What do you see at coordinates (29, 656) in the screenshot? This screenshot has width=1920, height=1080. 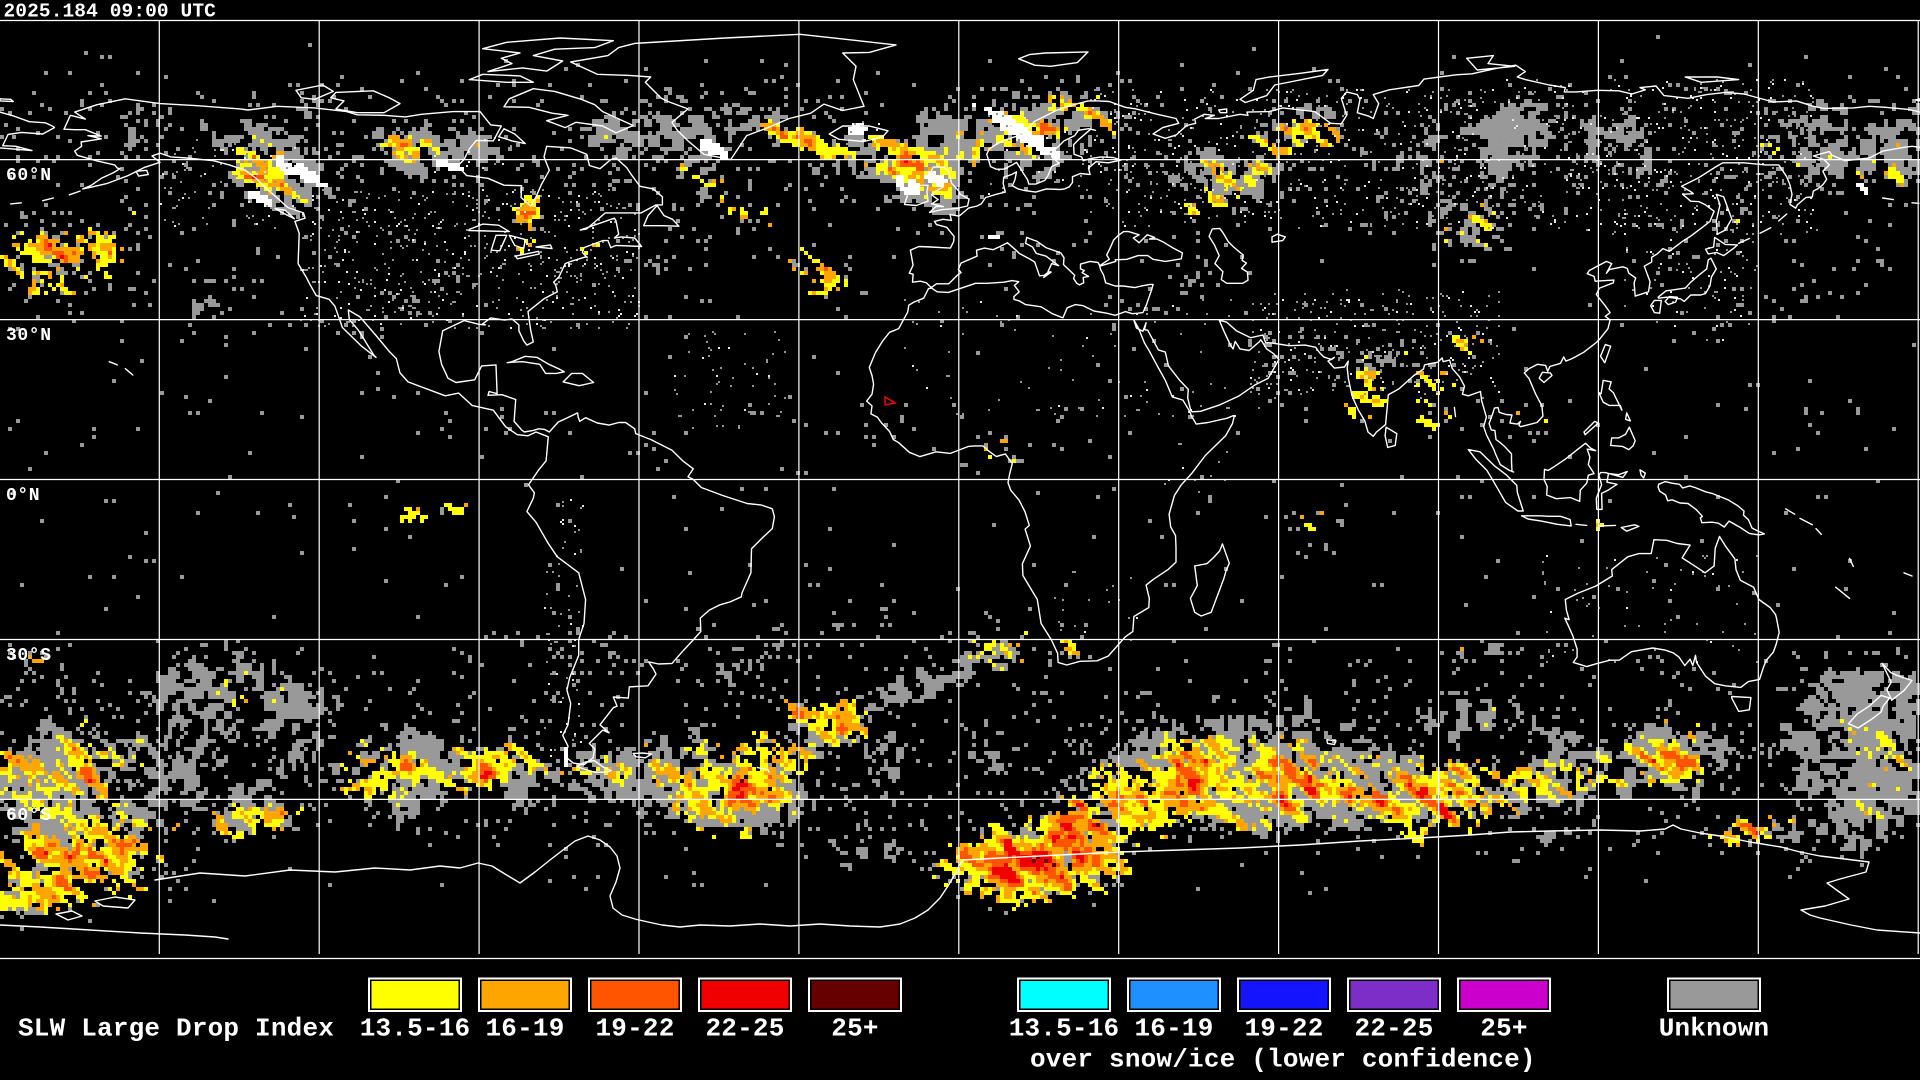 I see `svg-text: 30°S` at bounding box center [29, 656].